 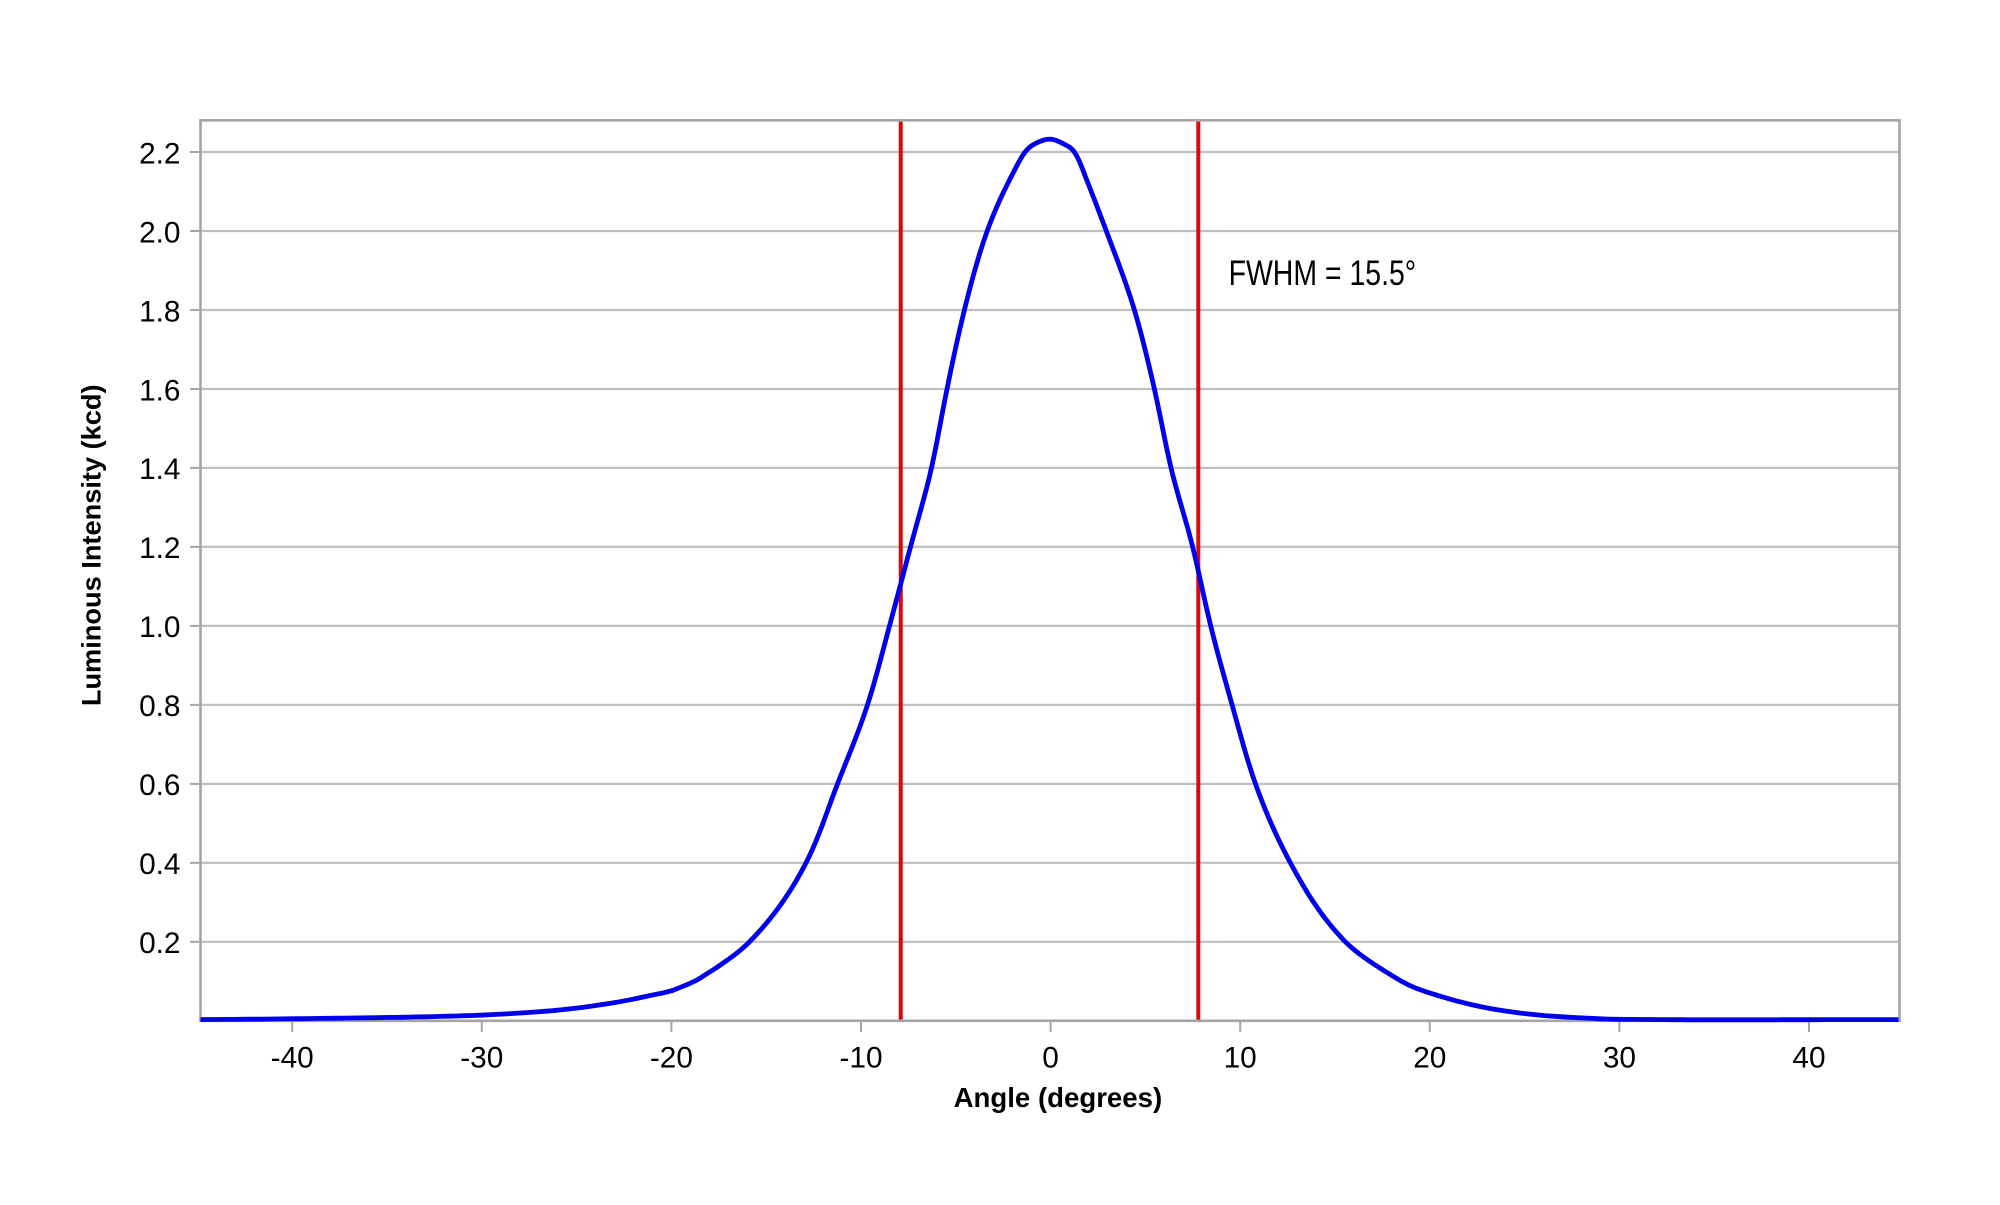 I want to click on svg-text: 0.2, so click(x=159, y=943).